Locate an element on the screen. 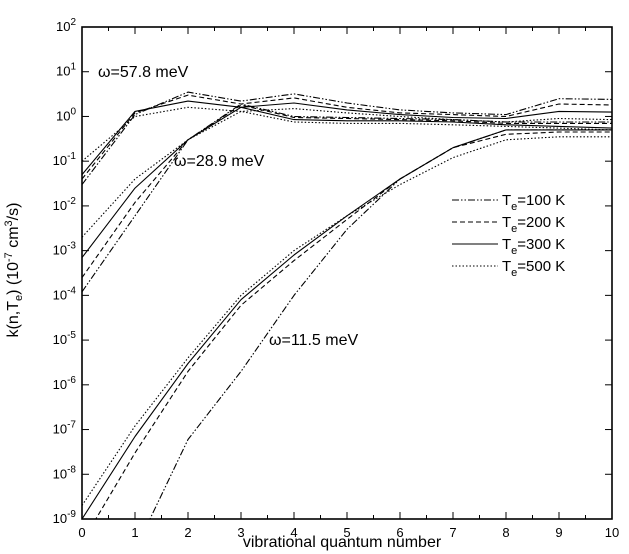 Image resolution: width=629 pixels, height=554 pixels. y-tick-label: 10⁰ is located at coordinates (66, 114).